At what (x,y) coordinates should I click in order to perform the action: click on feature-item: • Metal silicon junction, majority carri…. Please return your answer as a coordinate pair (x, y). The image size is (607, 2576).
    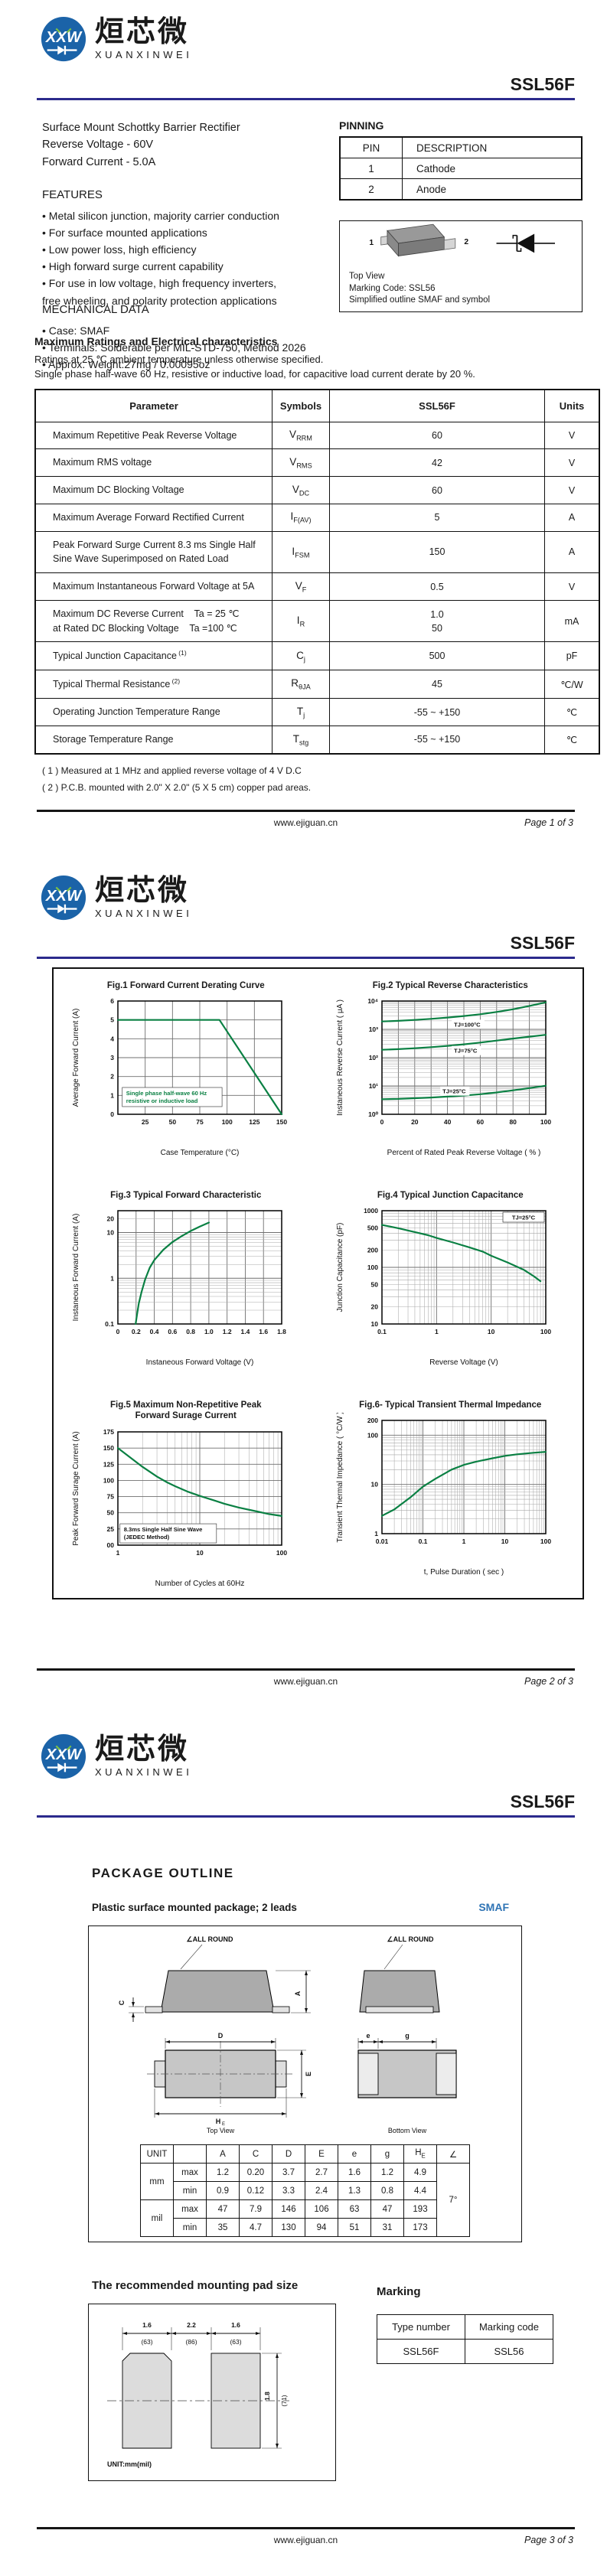
    Looking at the image, I should click on (161, 216).